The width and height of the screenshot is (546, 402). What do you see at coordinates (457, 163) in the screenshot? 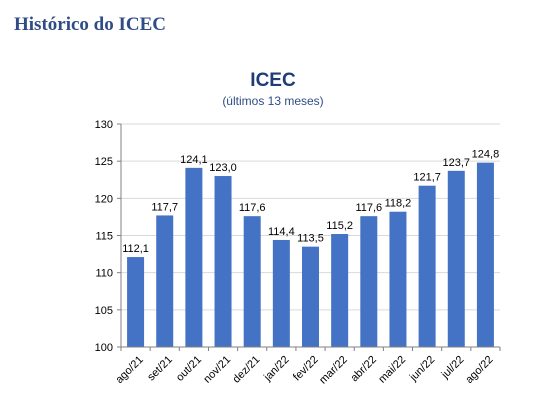
I see `data-label: 123,7` at bounding box center [457, 163].